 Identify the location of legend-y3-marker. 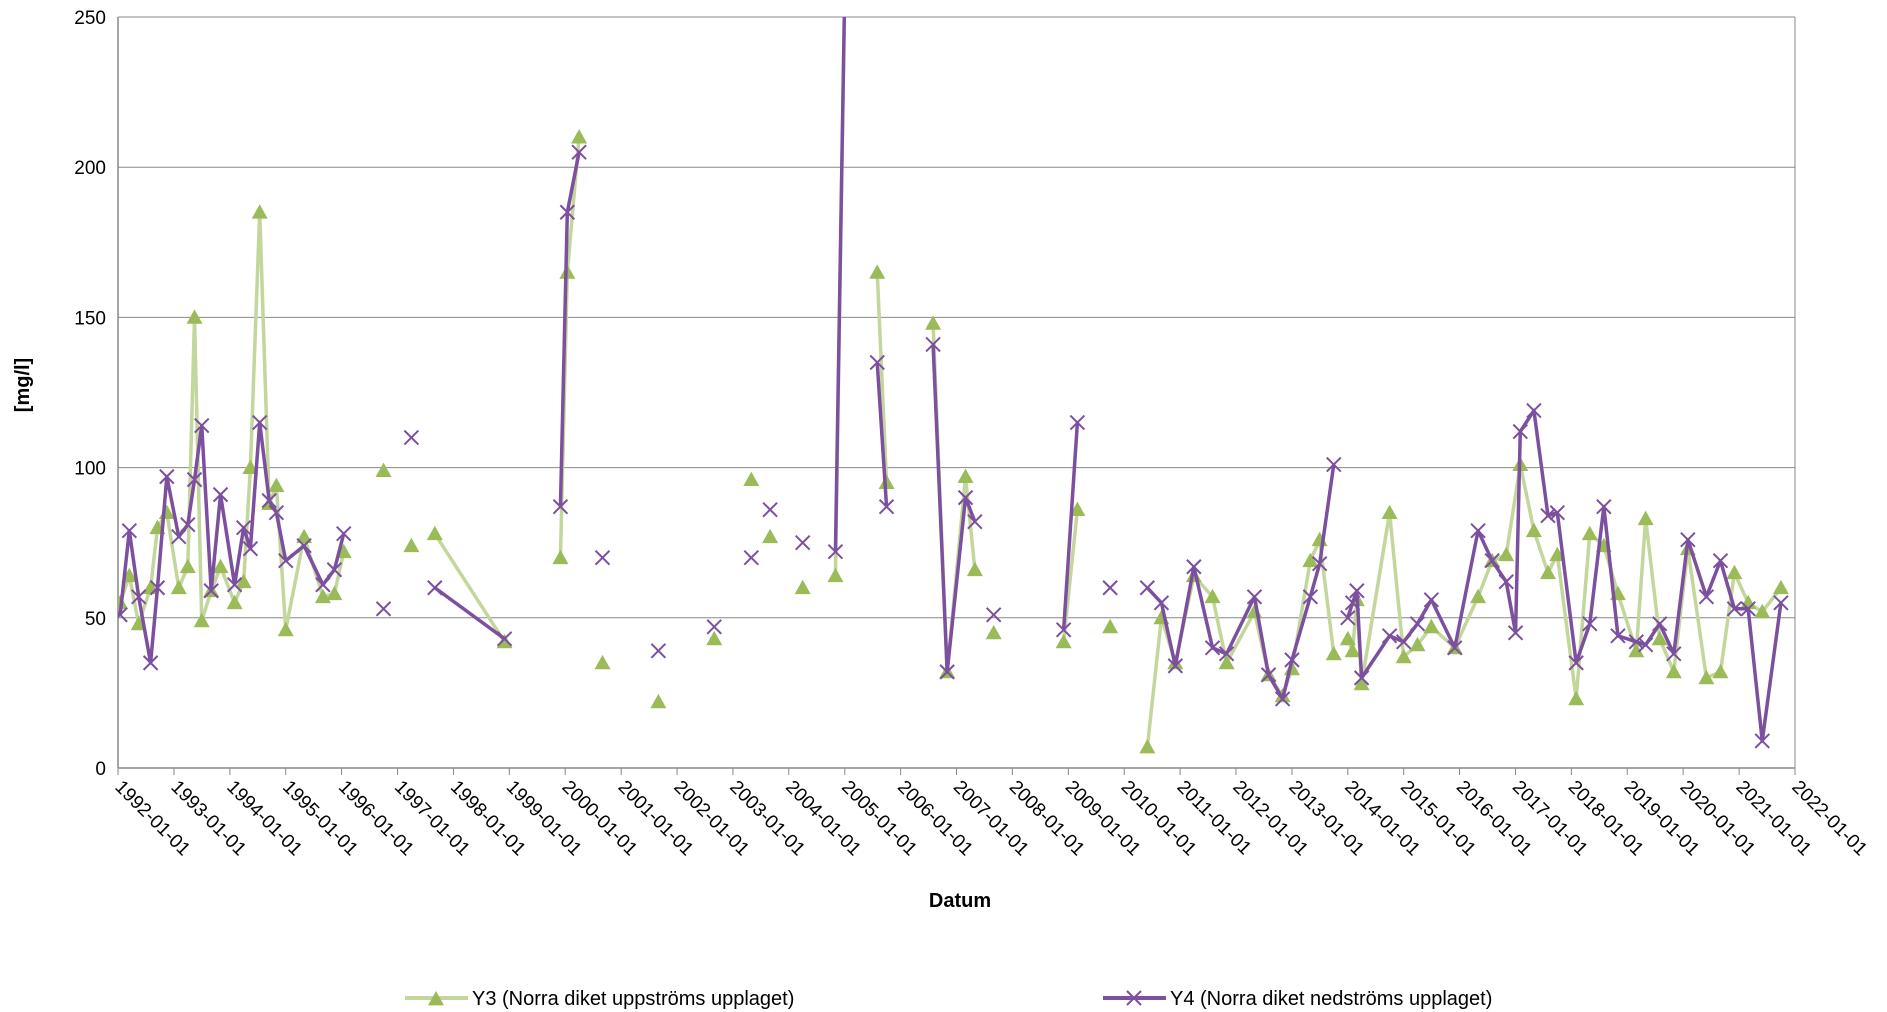
(436, 998).